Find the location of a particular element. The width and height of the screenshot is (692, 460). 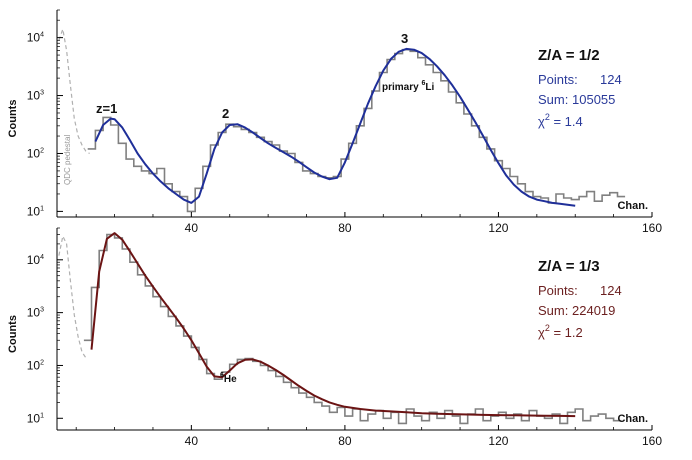

top-annotation-primary-text: primary is located at coordinates (401, 87).